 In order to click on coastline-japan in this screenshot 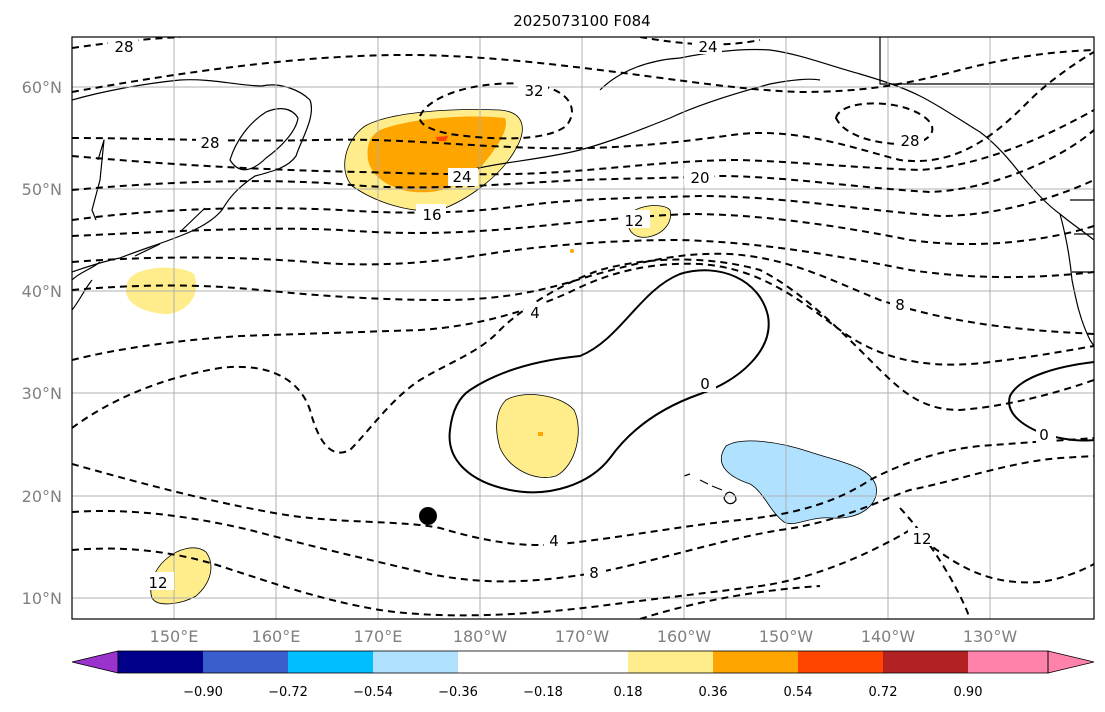, I will do `click(86, 286)`.